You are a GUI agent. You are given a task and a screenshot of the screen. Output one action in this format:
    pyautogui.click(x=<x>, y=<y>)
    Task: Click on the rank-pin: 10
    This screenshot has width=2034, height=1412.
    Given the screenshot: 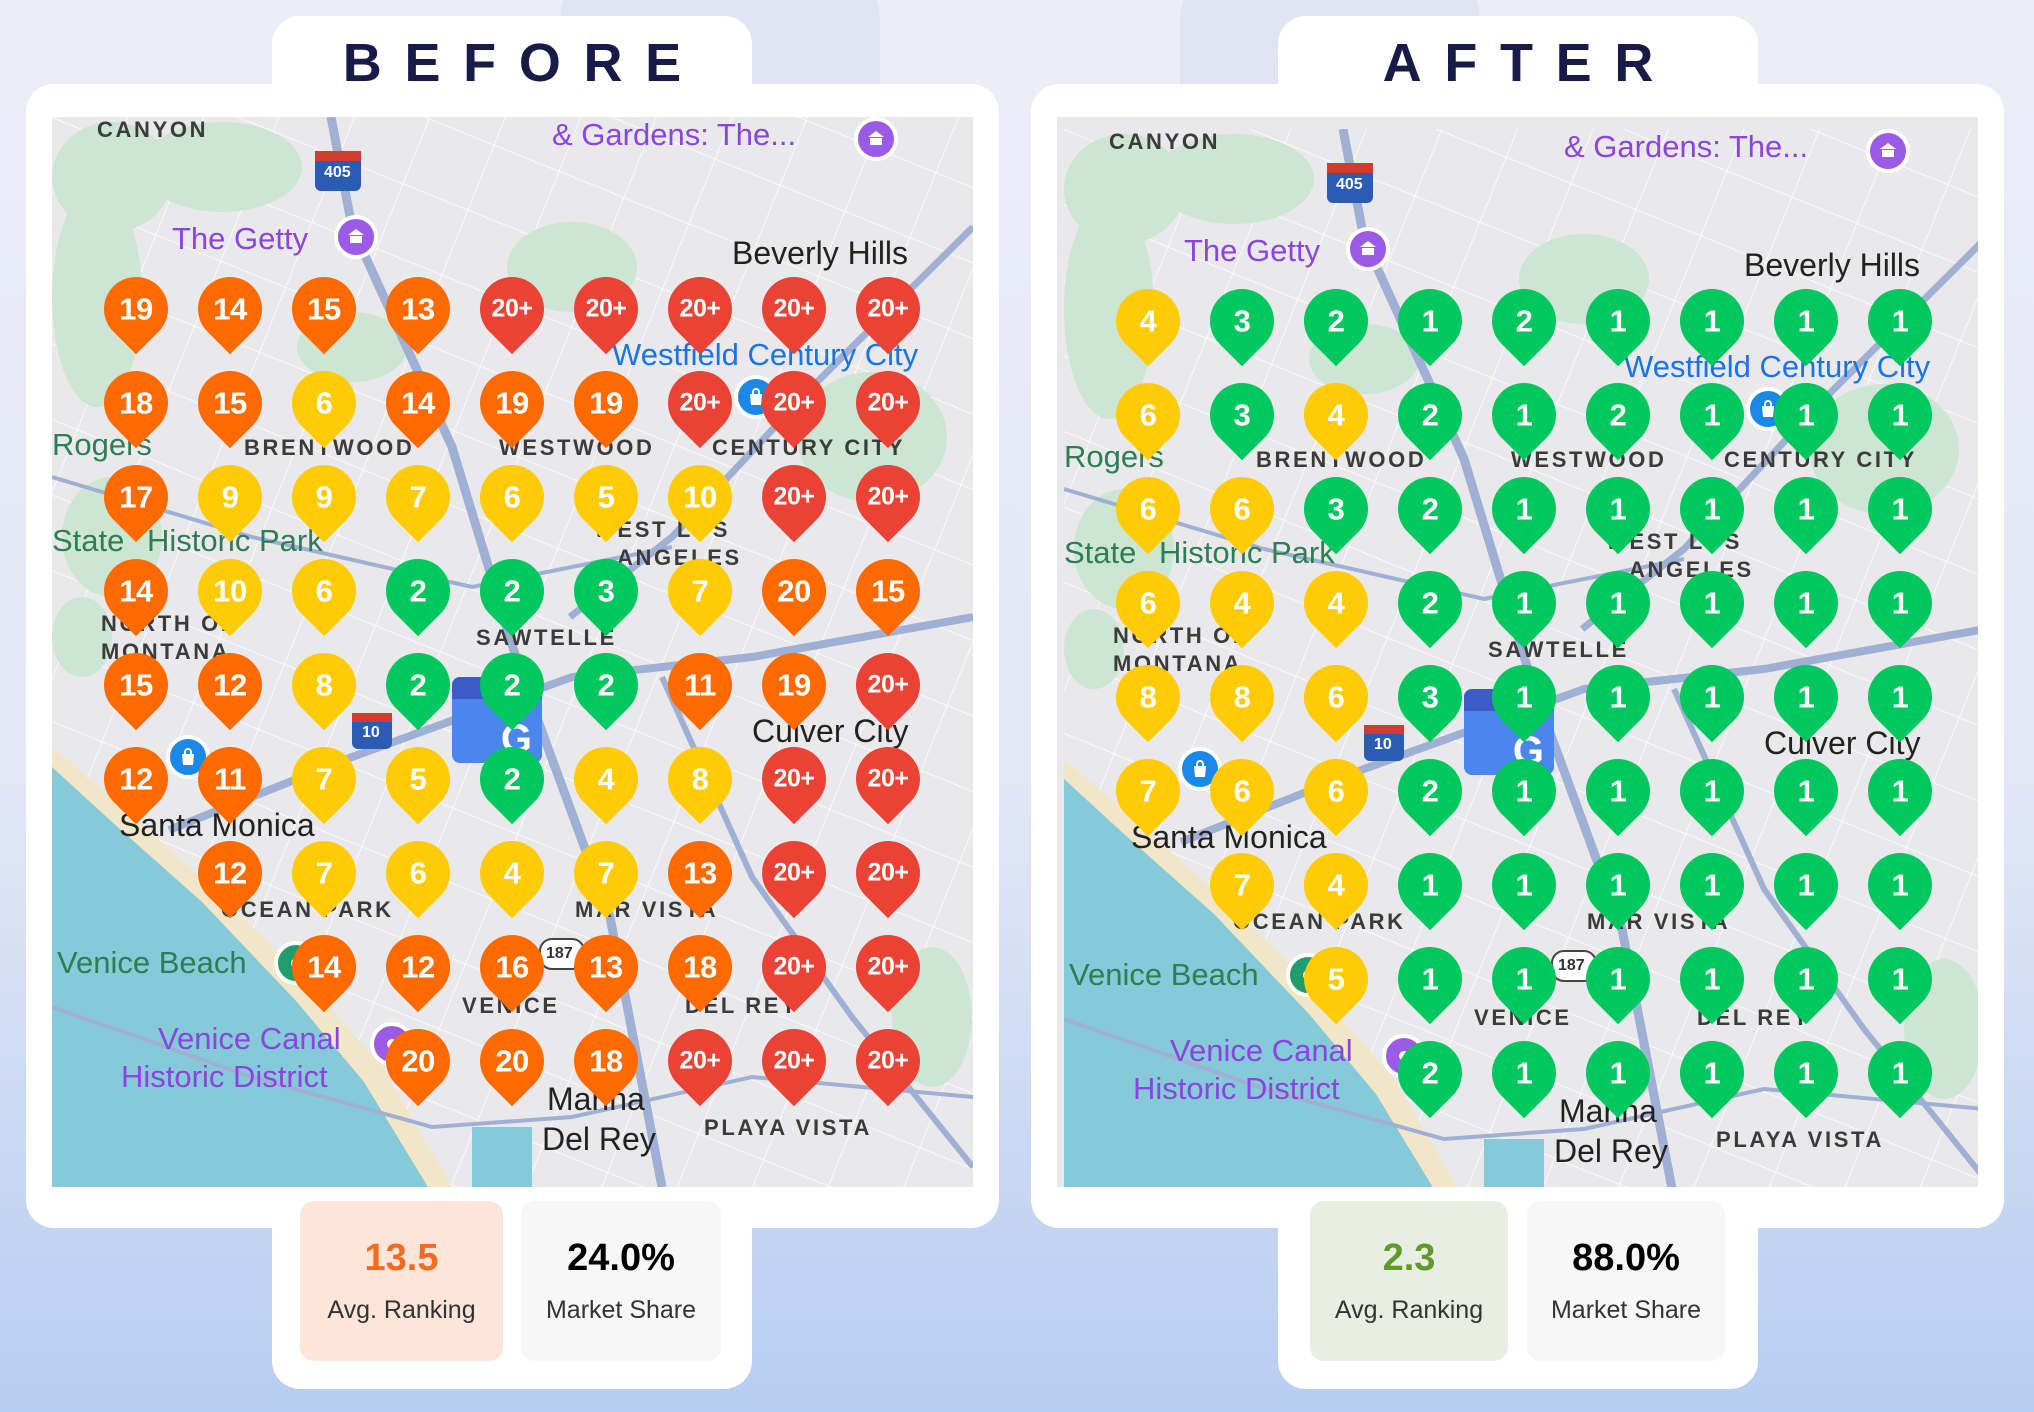 What is the action you would take?
    pyautogui.click(x=700, y=497)
    